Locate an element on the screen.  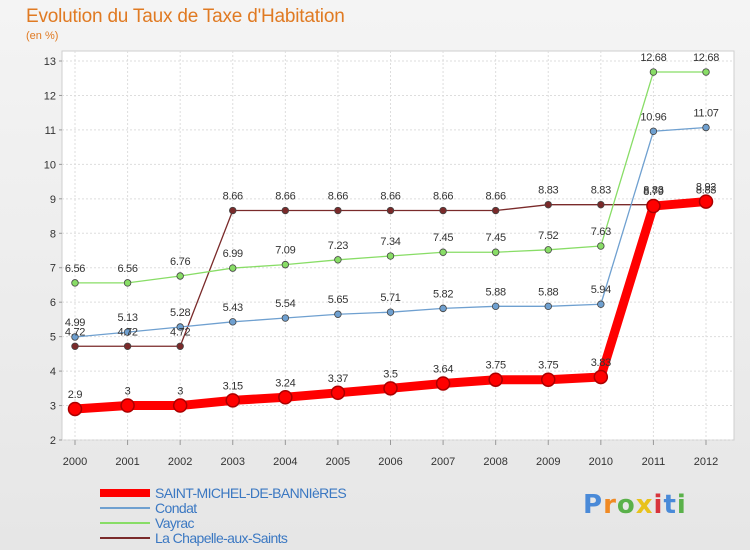
legend-label: SAINT-MICHEL-DE-BANNIèRES is located at coordinates (251, 493).